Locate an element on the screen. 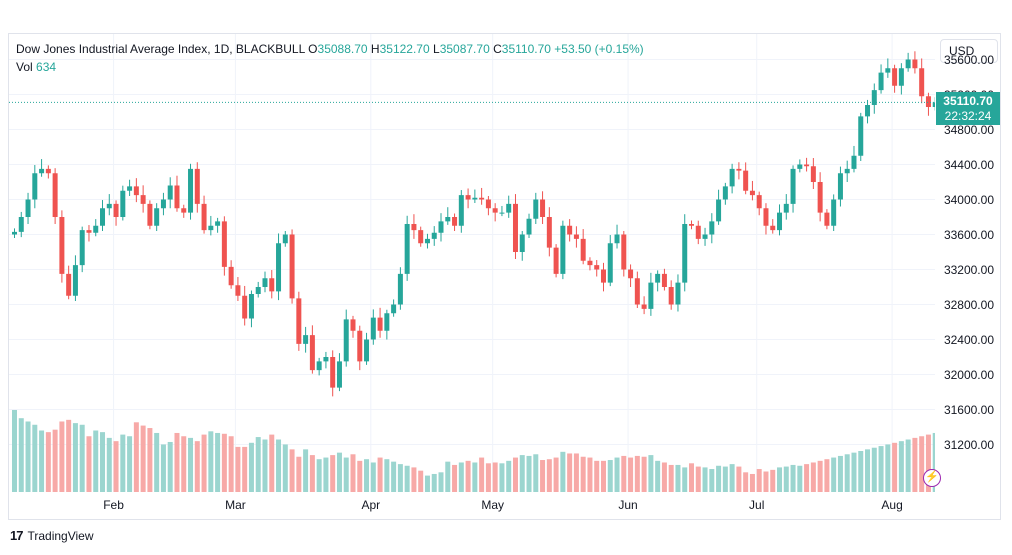 Image resolution: width=1012 pixels, height=555 pixels. x-tick-label: Jul is located at coordinates (757, 505).